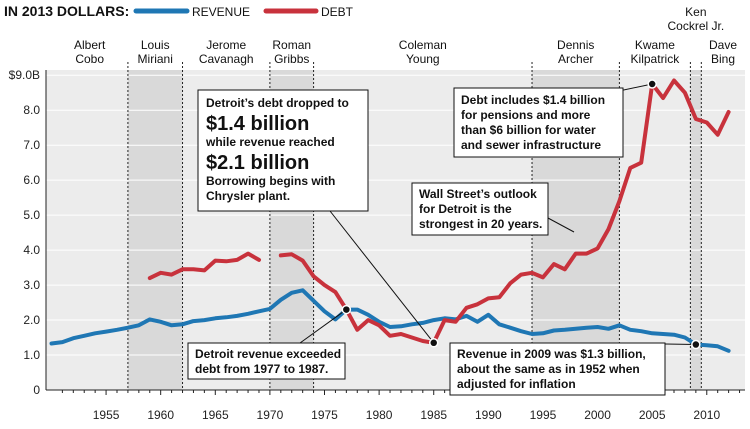 The height and width of the screenshot is (429, 750). What do you see at coordinates (723, 45) in the screenshot?
I see `mayor-label: Dave` at bounding box center [723, 45].